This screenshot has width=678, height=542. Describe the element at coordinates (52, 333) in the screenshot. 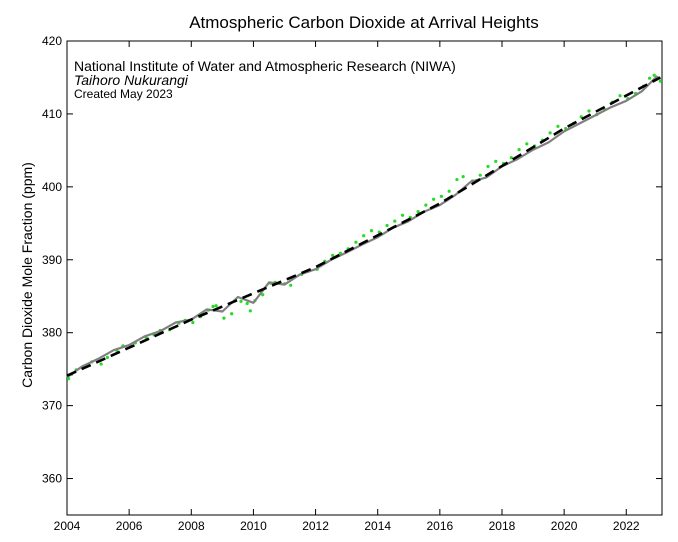

I see `y-tick-label: 380` at that location.